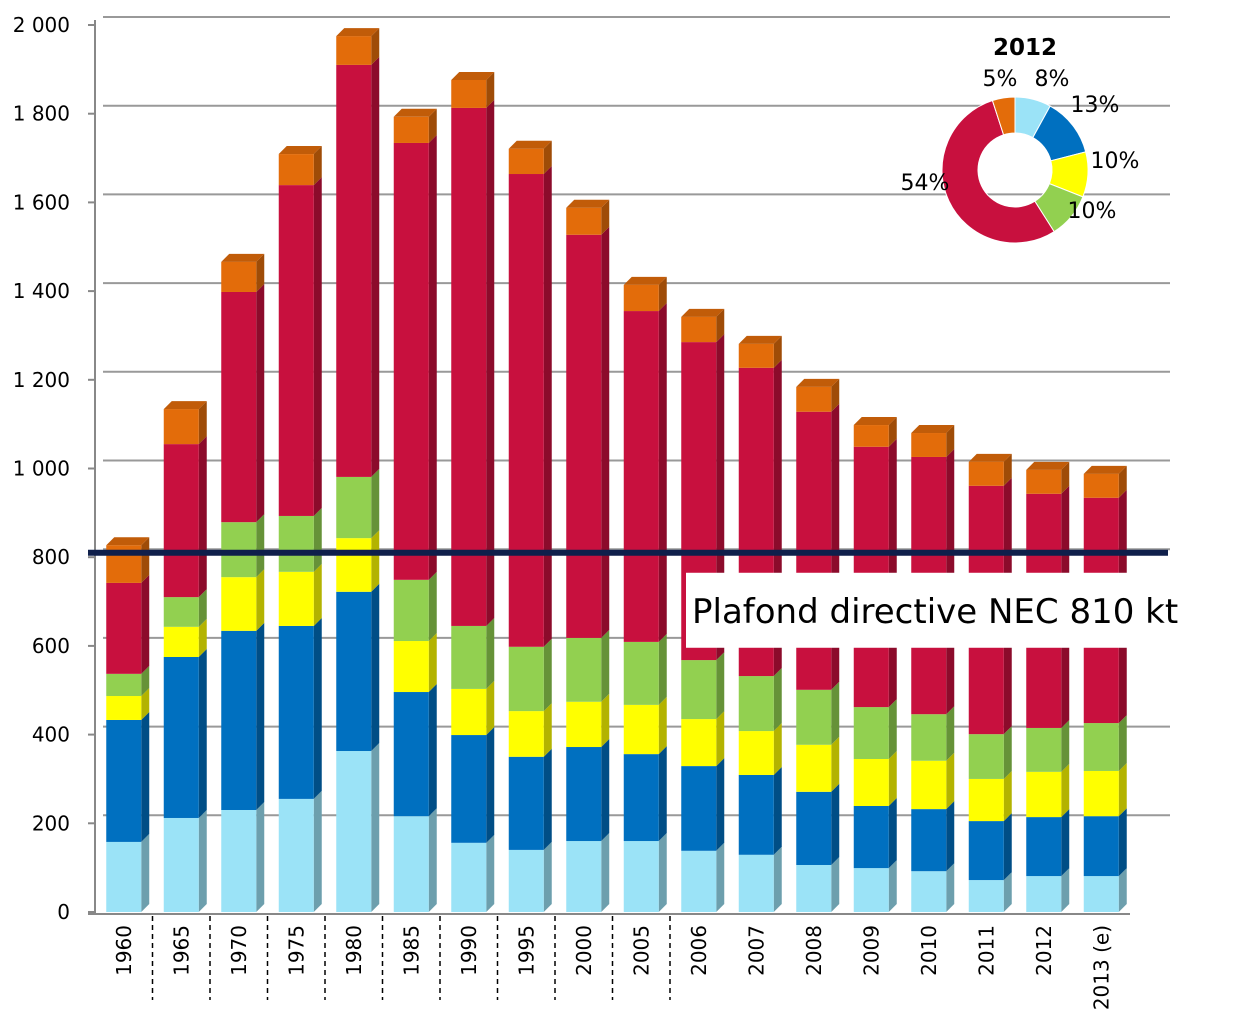 This screenshot has height=1019, width=1243. What do you see at coordinates (41, 380) in the screenshot?
I see `y-tick-label: 1 200` at bounding box center [41, 380].